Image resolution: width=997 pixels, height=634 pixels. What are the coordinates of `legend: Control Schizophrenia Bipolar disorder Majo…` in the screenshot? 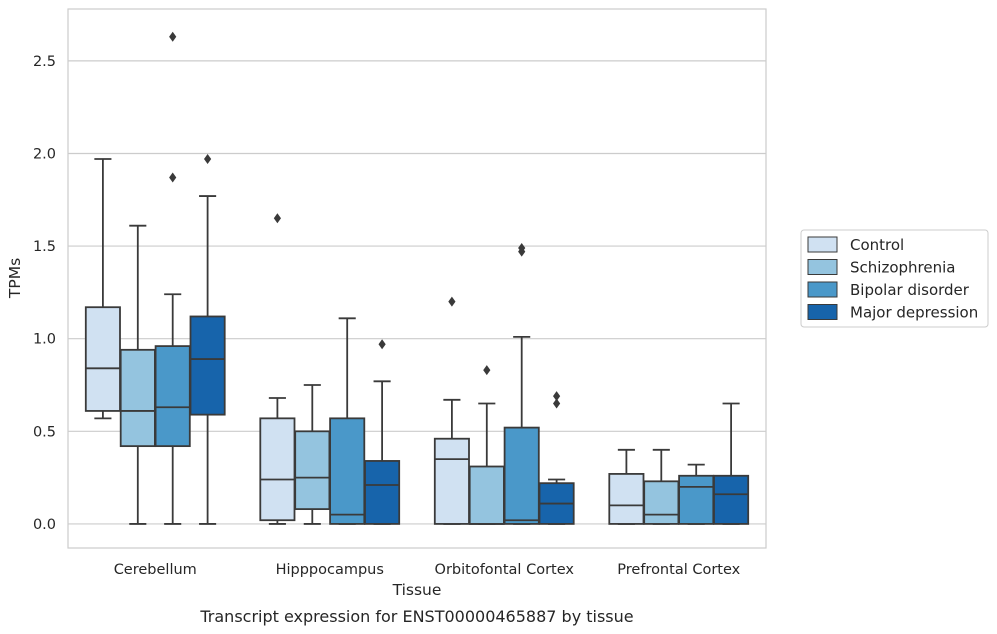 It's located at (894, 278).